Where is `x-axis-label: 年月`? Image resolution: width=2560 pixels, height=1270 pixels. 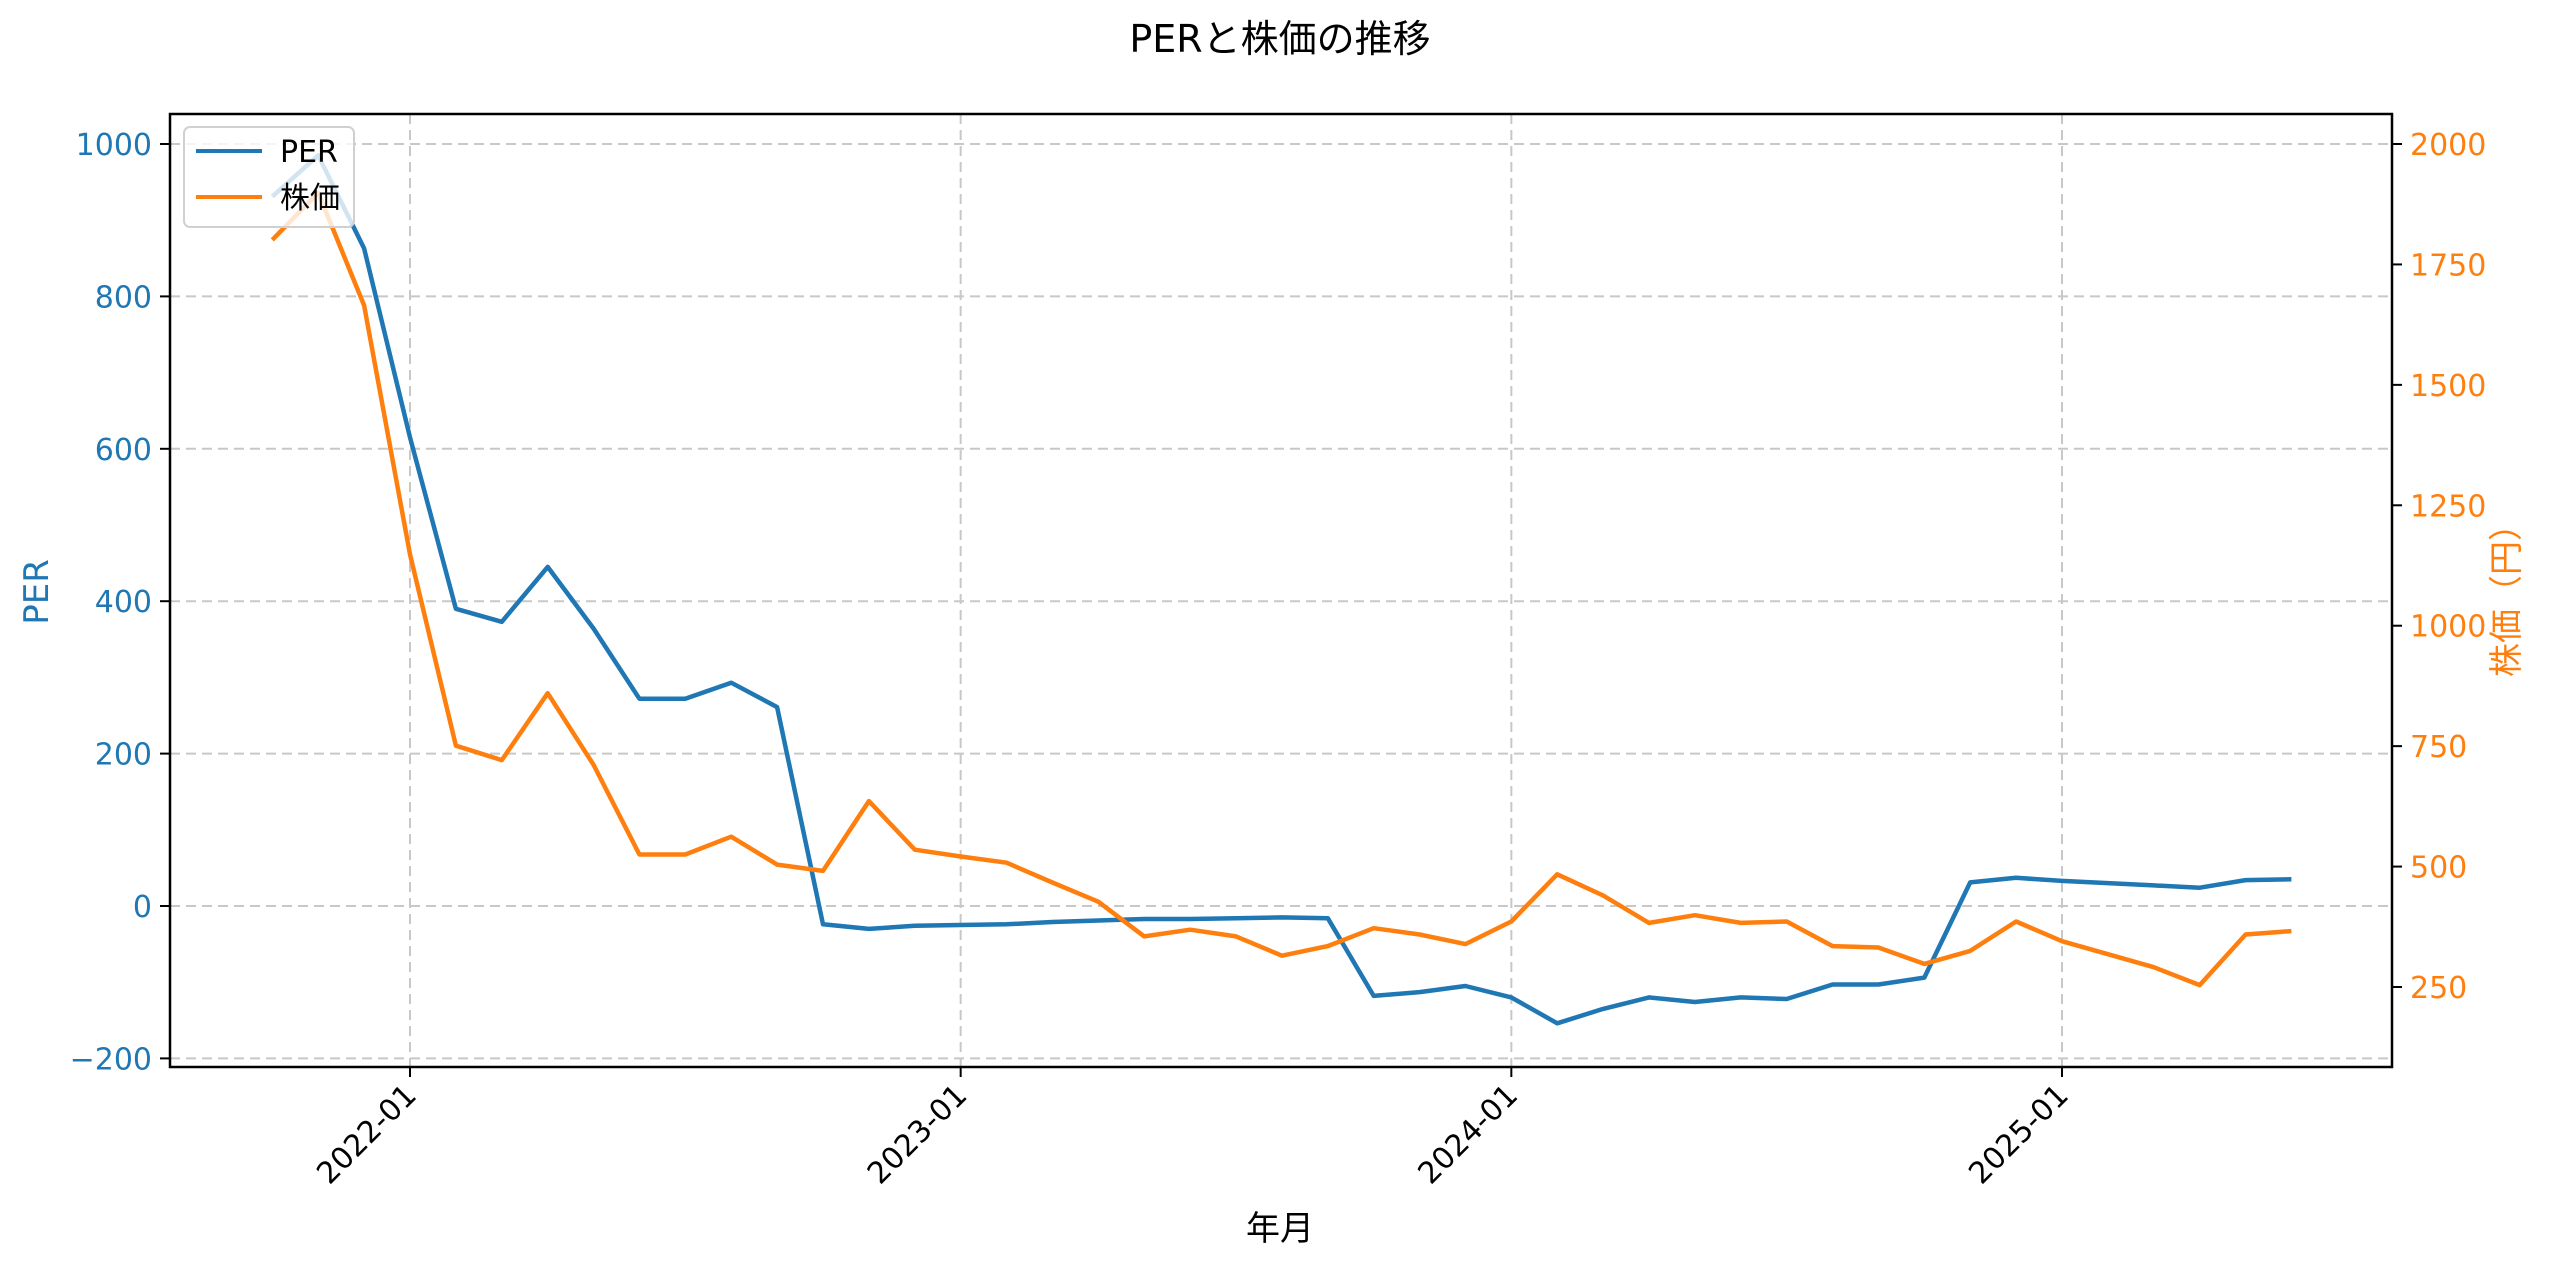 x-axis-label: 年月 is located at coordinates (1280, 1229).